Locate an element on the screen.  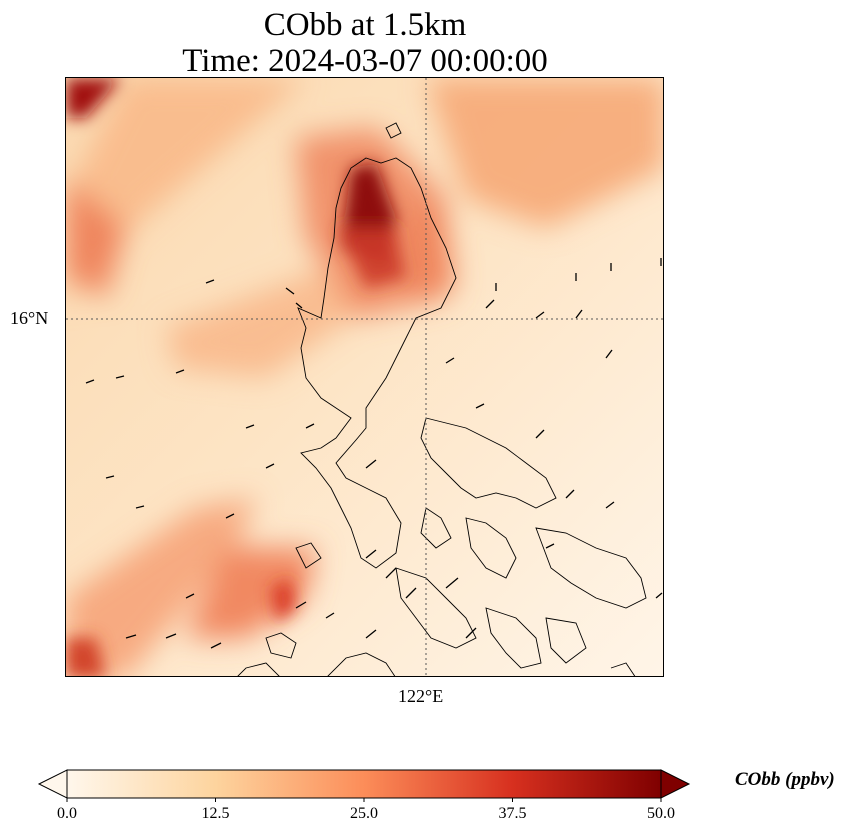
plot-title-line-1: CObb at 1.5km is located at coordinates (365, 25).